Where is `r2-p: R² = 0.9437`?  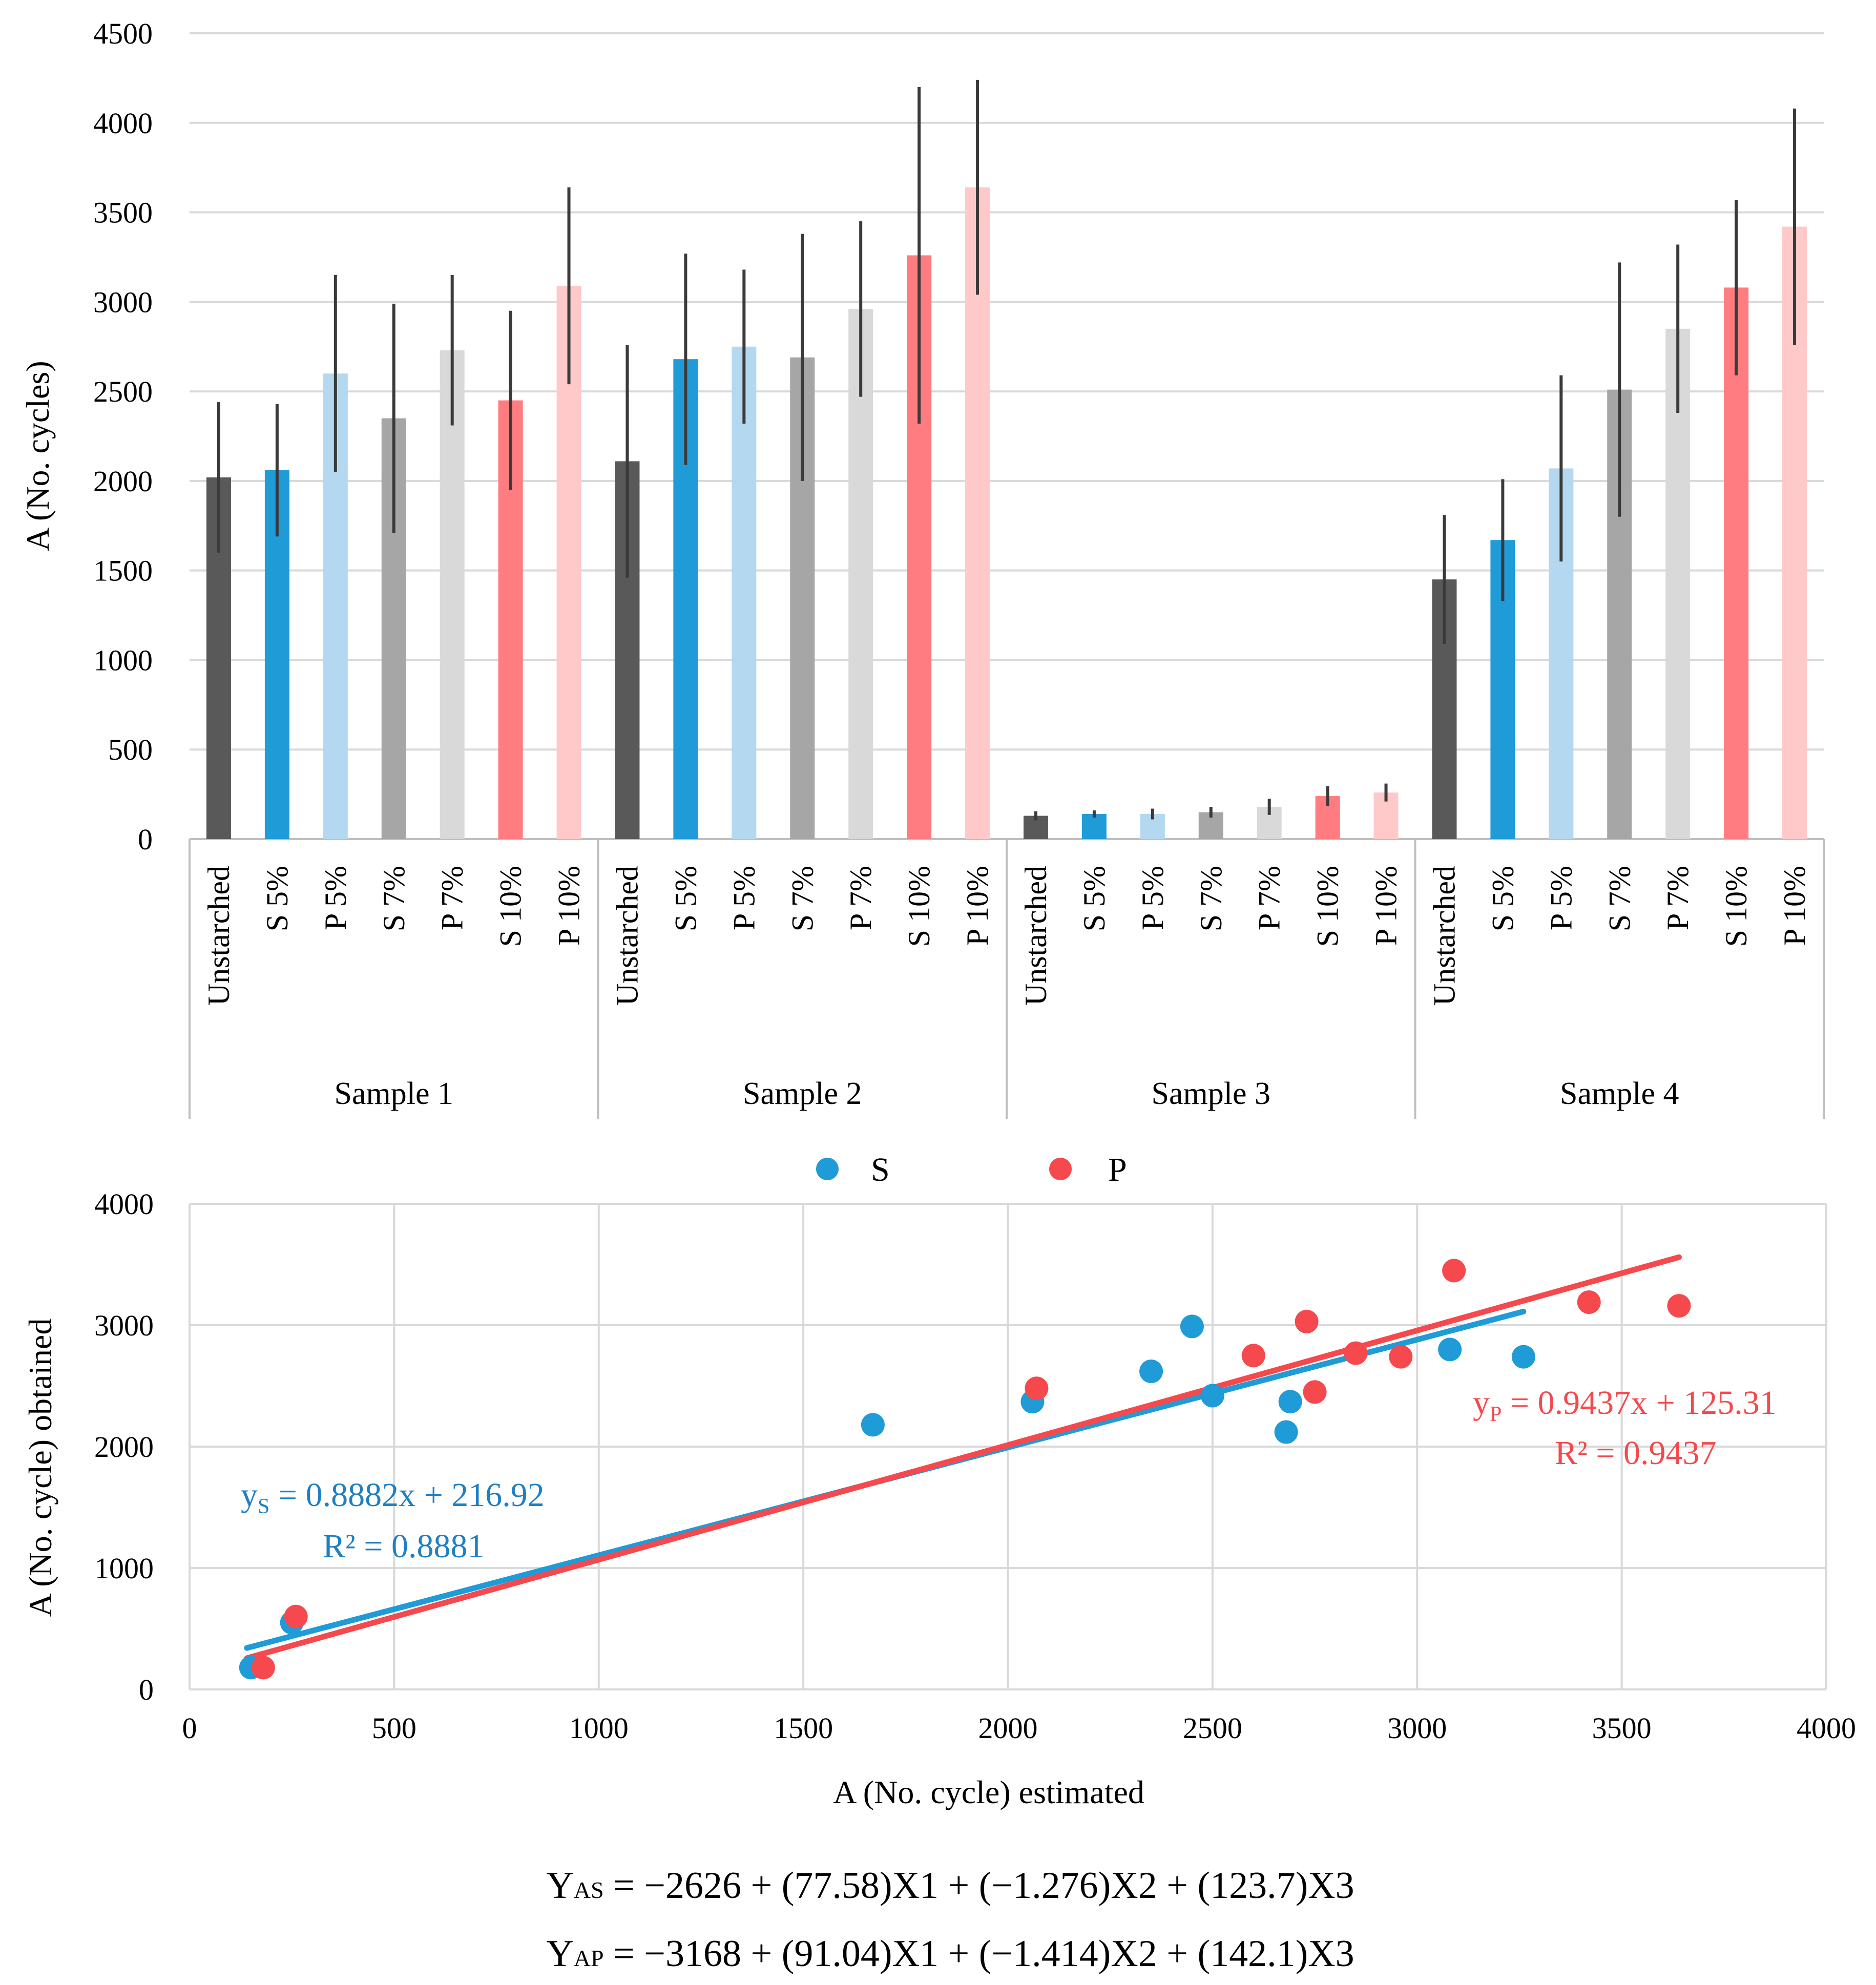 r2-p: R² = 0.9437 is located at coordinates (1636, 1453).